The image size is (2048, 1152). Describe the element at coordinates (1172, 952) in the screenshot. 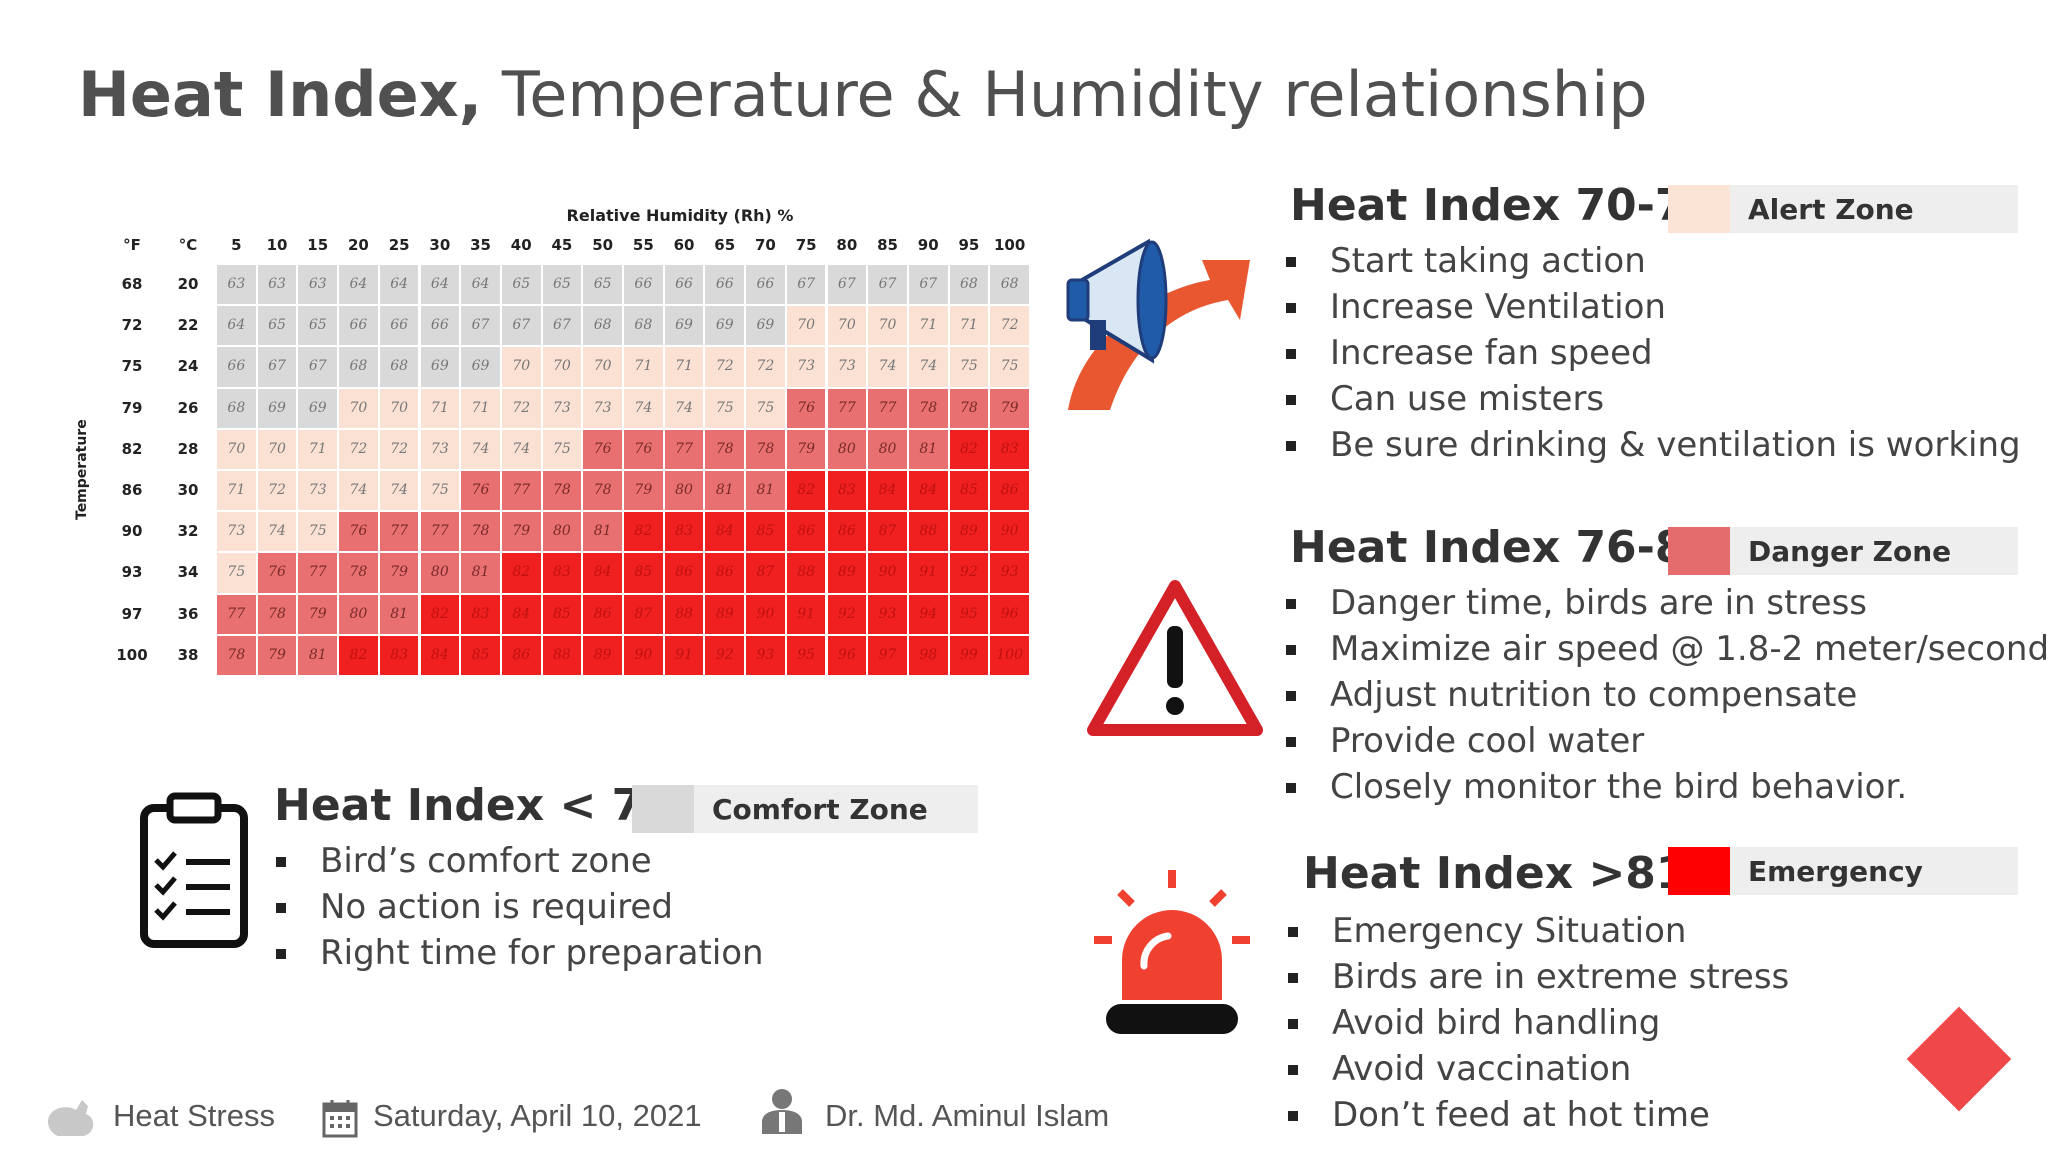

I see `siren-icon` at that location.